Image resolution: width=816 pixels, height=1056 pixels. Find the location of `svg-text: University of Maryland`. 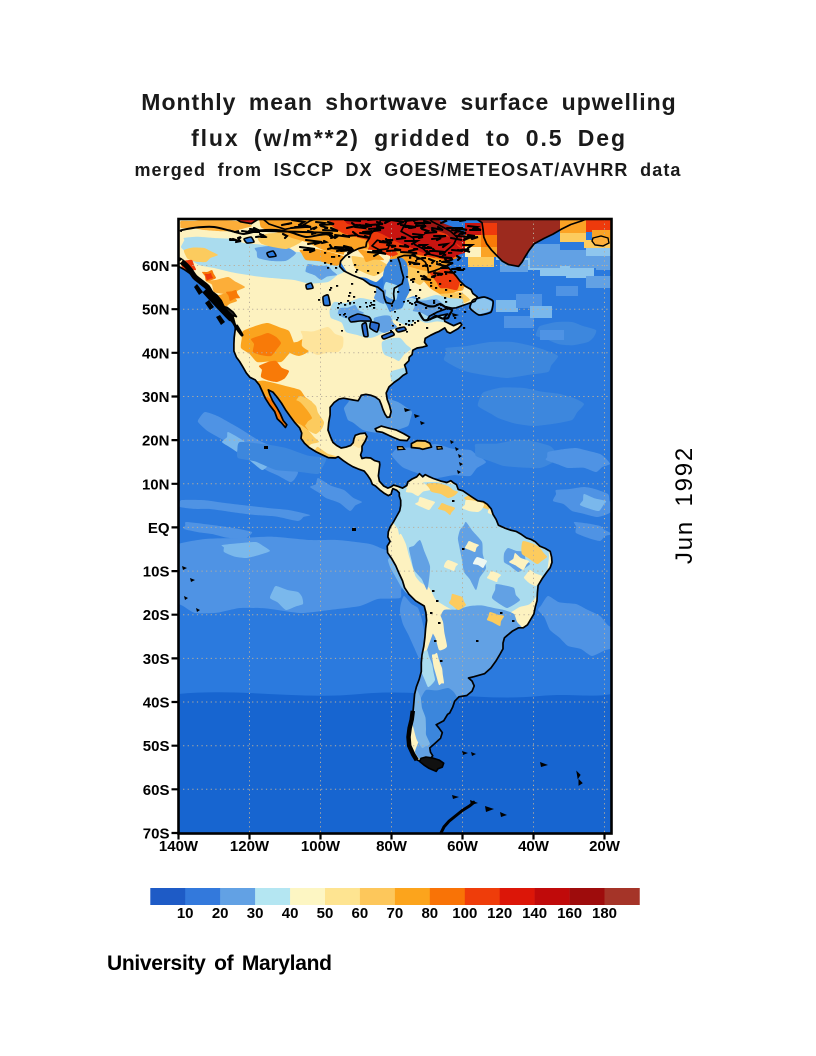

svg-text: University of Maryland is located at coordinates (219, 963).